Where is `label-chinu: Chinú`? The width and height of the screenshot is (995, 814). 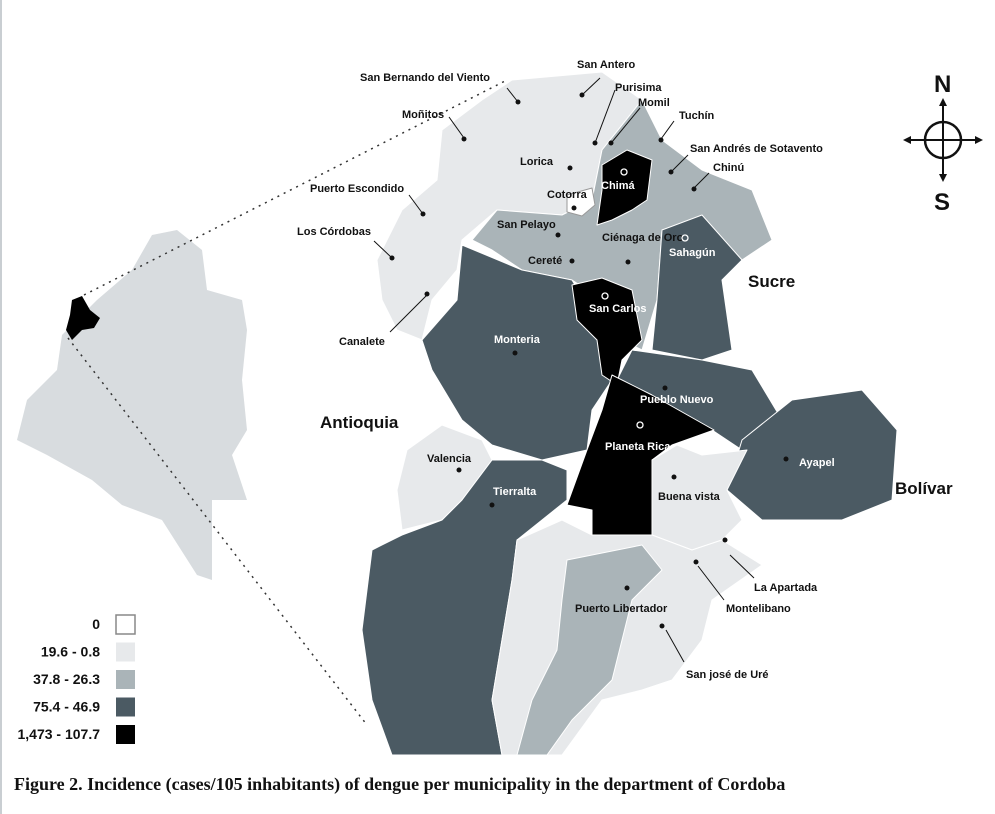 label-chinu: Chinú is located at coordinates (728, 168).